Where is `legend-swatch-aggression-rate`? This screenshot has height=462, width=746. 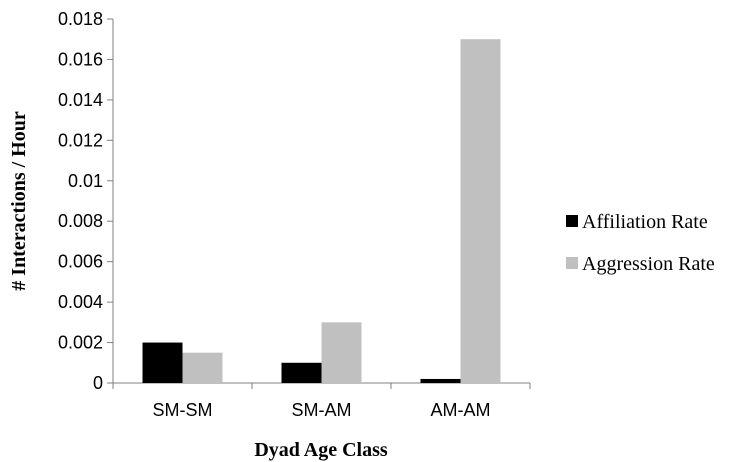 legend-swatch-aggression-rate is located at coordinates (572, 263).